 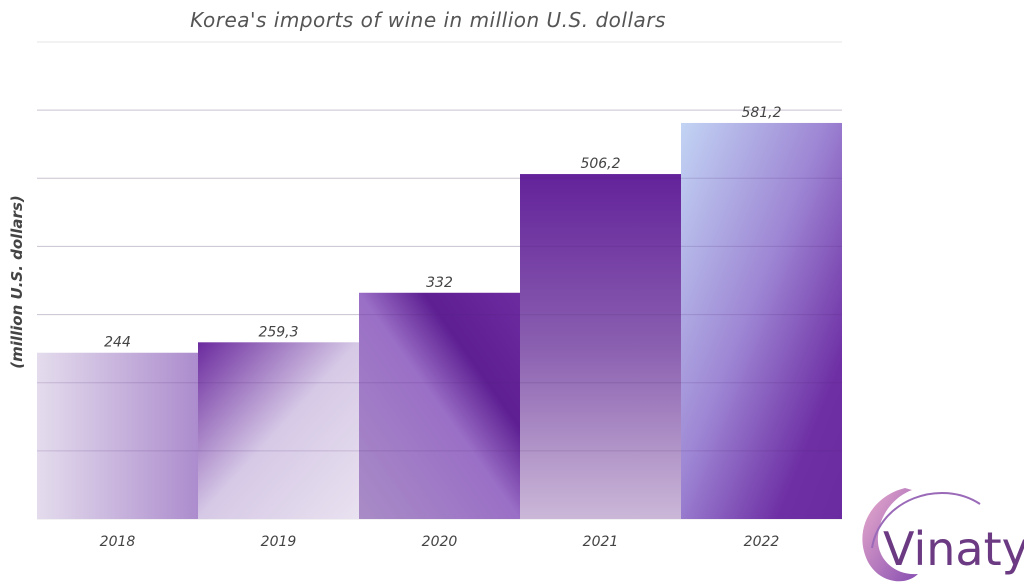 What do you see at coordinates (439, 283) in the screenshot?
I see `data-label-2020: 332` at bounding box center [439, 283].